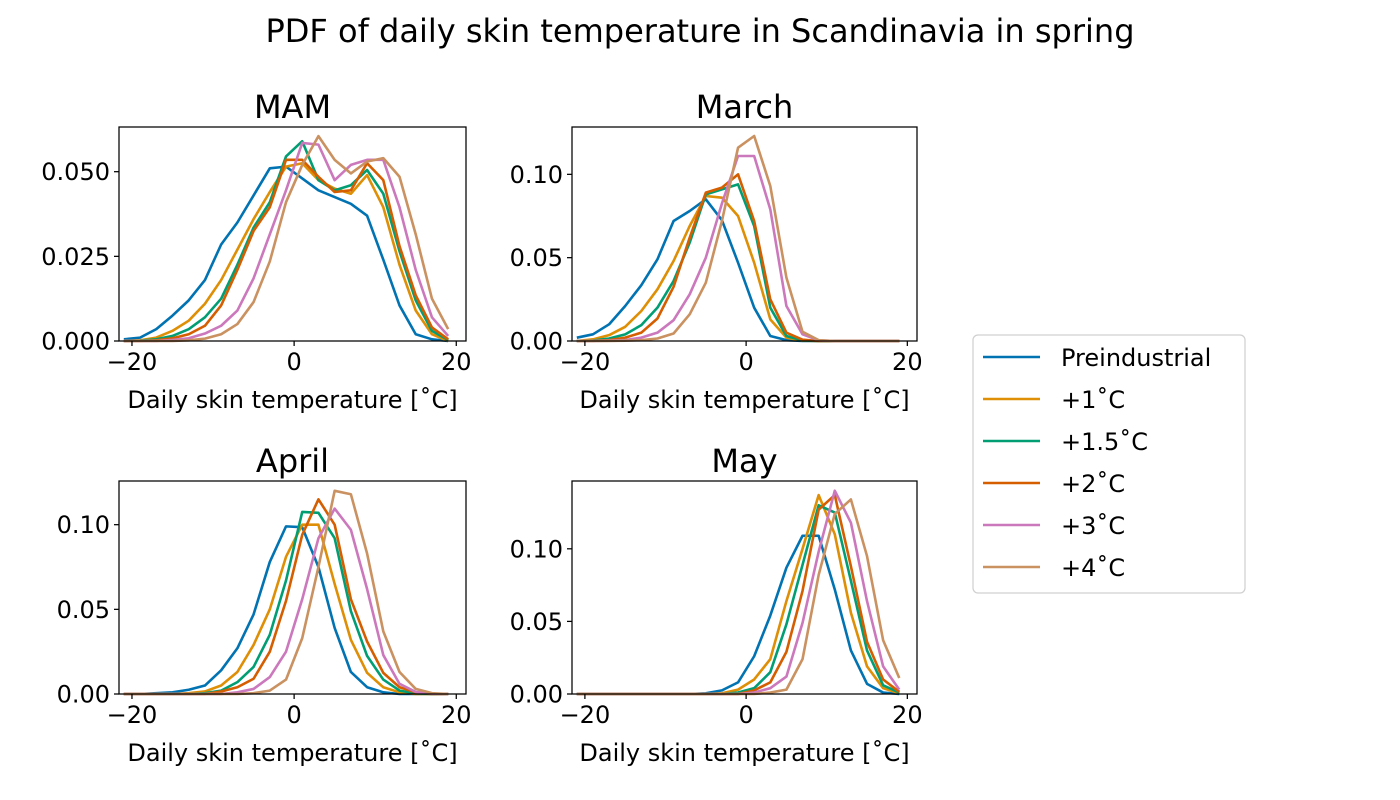  What do you see at coordinates (1054, 568) in the screenshot?
I see `legend-item: +4˚C` at bounding box center [1054, 568].